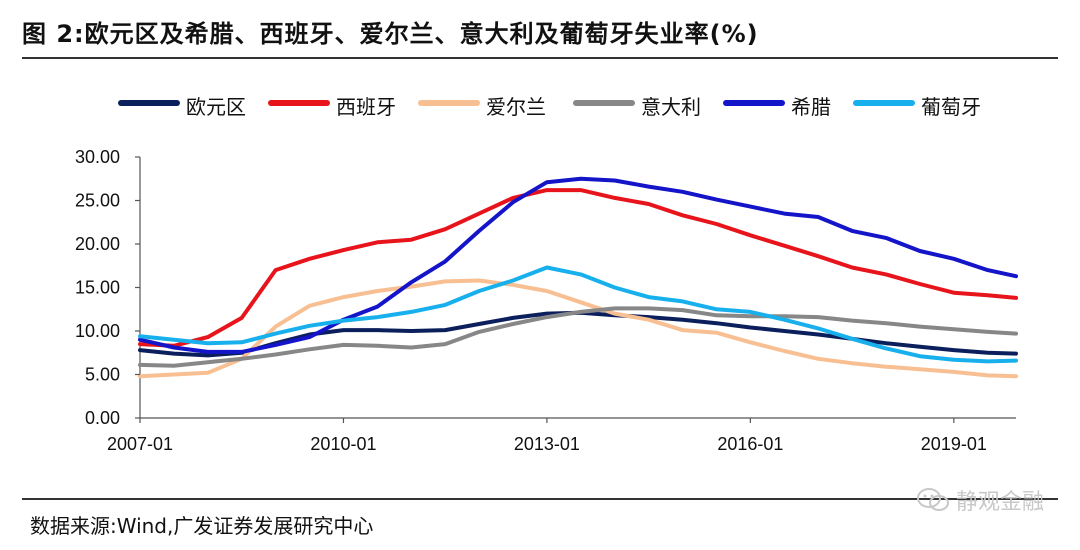 This screenshot has height=550, width=1080. I want to click on watermark: 静观金融, so click(980, 500).